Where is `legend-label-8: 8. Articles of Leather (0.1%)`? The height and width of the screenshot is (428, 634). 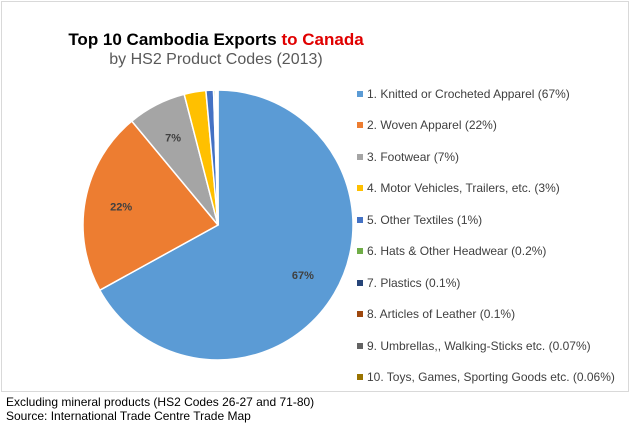
legend-label-8: 8. Articles of Leather (0.1%) is located at coordinates (441, 314).